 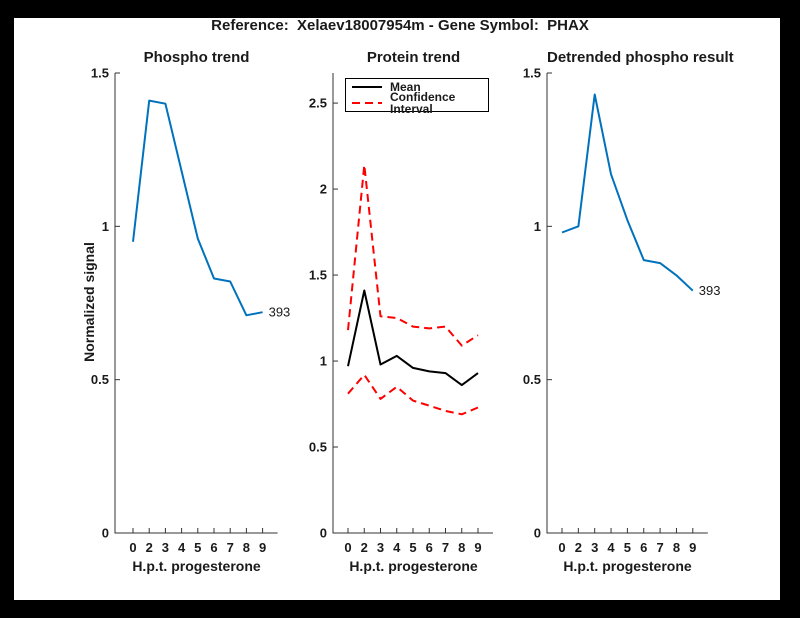 I want to click on chart3-x-axis-label: H.p.t. progesterone, so click(x=627, y=566).